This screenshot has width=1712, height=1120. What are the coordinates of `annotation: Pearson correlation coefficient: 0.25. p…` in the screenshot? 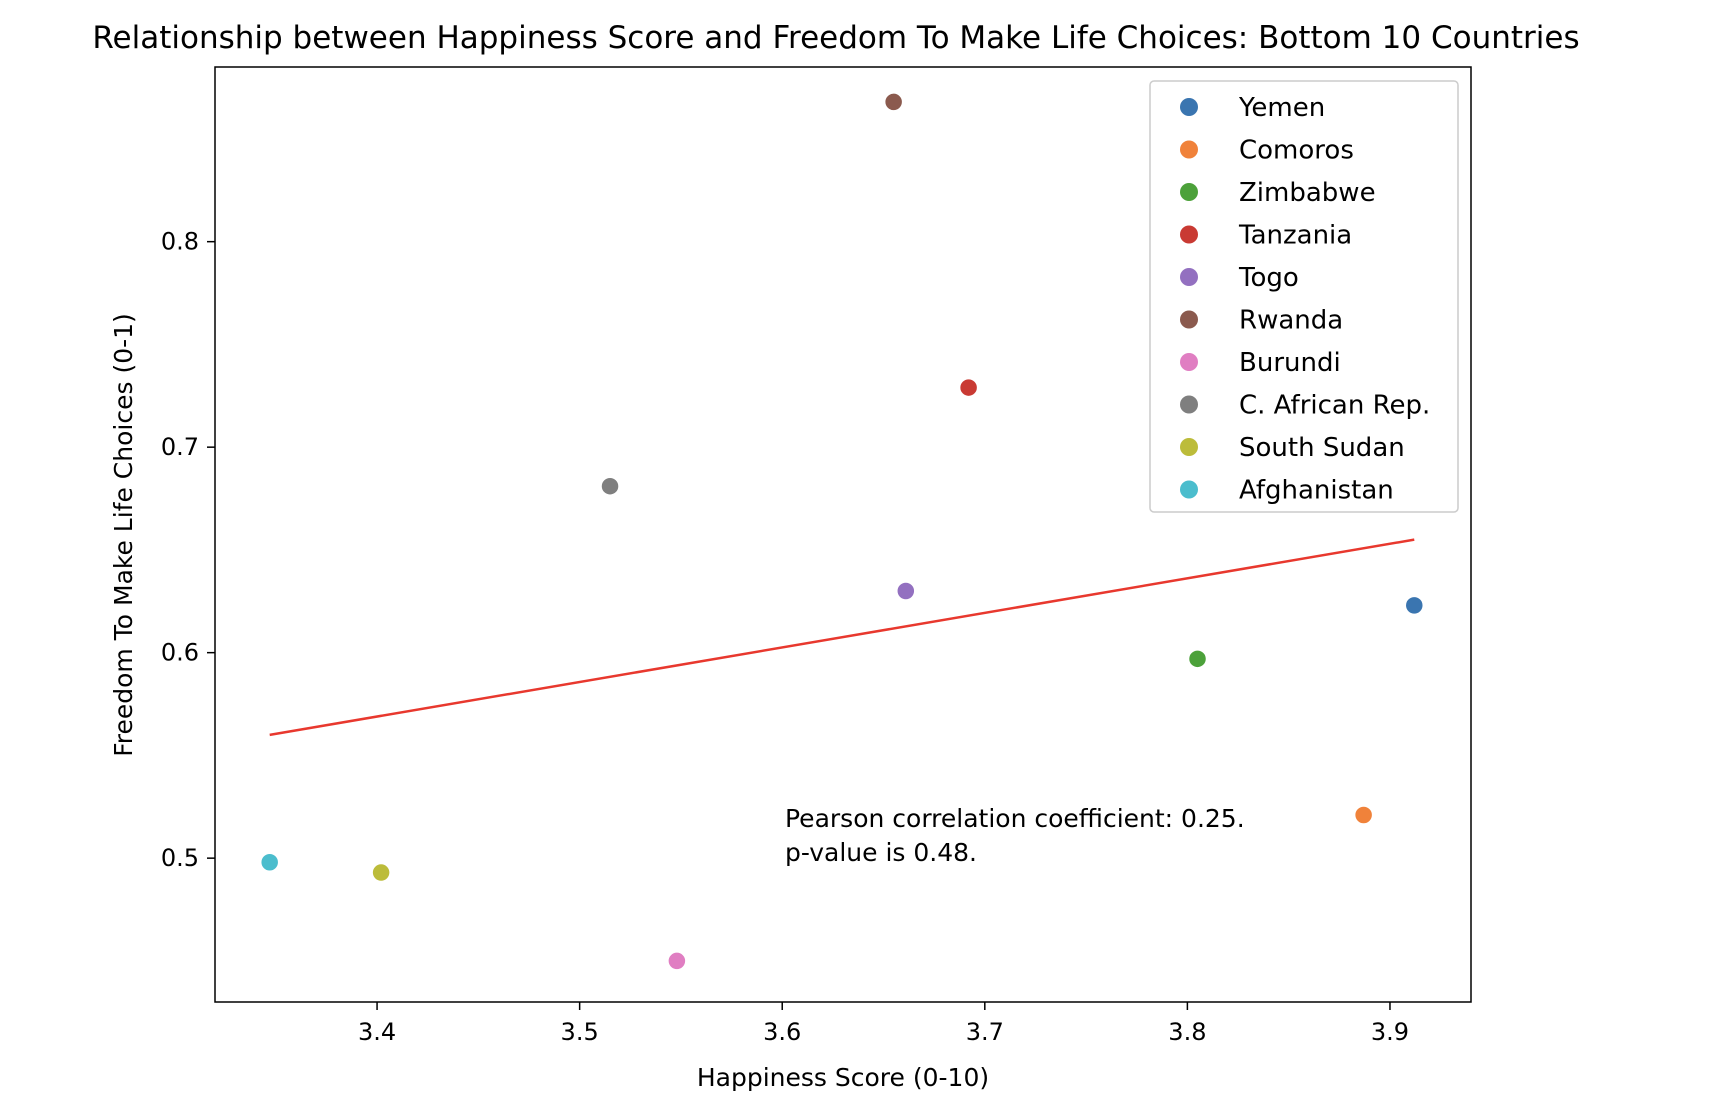 It's located at (1015, 835).